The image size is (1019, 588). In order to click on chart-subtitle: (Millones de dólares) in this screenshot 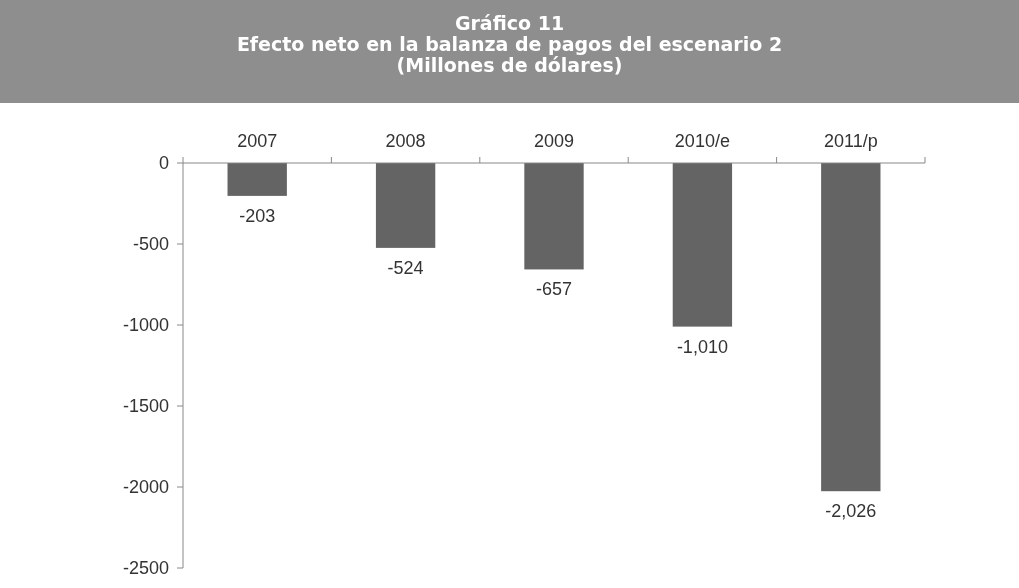, I will do `click(509, 65)`.